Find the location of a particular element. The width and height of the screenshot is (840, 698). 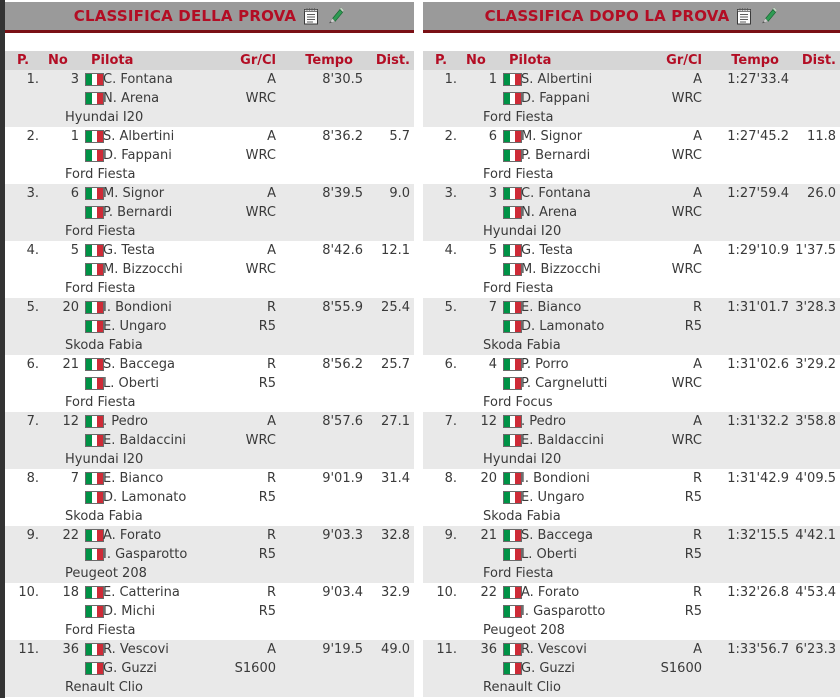

driver-name: S. Baccega is located at coordinates (139, 364).